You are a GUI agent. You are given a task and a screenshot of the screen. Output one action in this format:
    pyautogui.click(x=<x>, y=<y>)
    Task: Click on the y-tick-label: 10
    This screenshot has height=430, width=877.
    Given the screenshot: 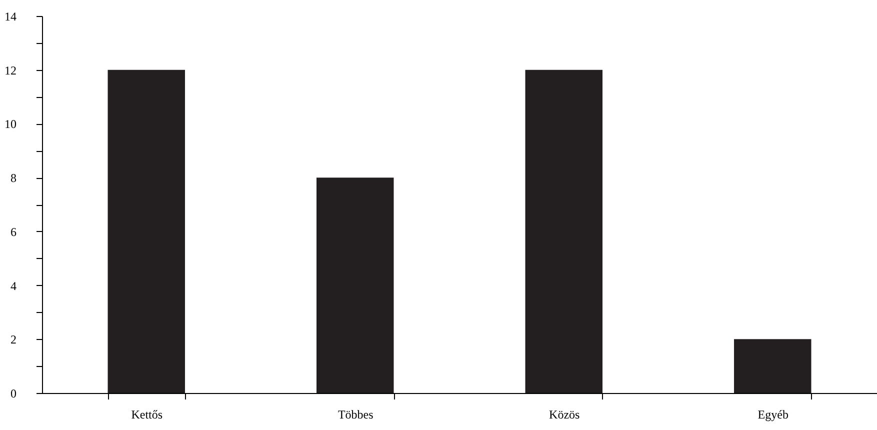 What is the action you would take?
    pyautogui.click(x=10, y=124)
    